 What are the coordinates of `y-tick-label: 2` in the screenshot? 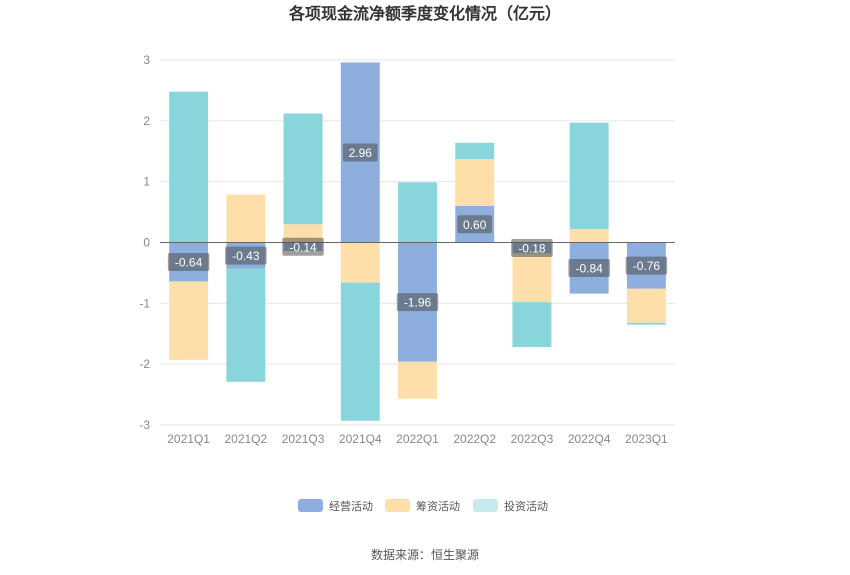 It's located at (146, 121).